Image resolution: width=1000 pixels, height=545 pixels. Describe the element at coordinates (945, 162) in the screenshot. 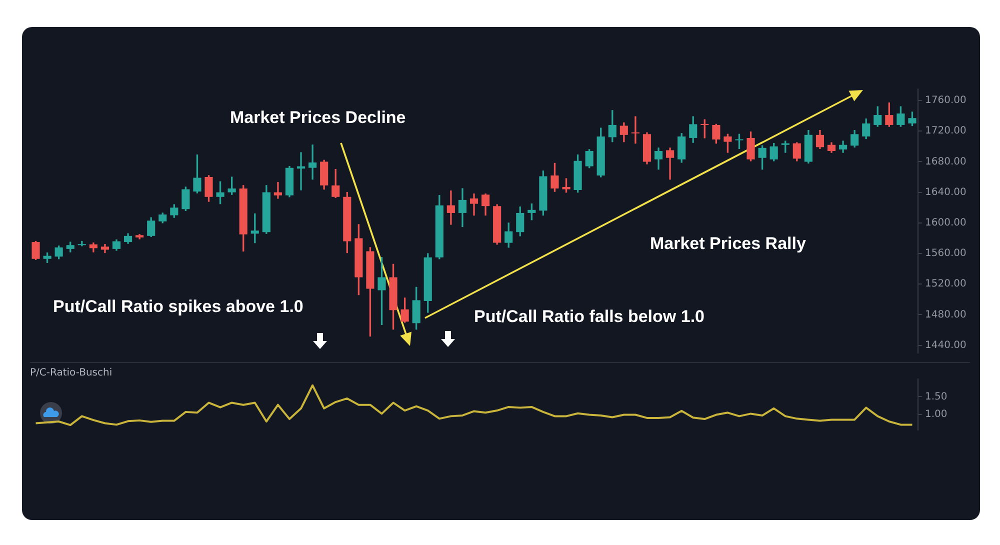

I see `y-tick-label: 1680.00` at that location.